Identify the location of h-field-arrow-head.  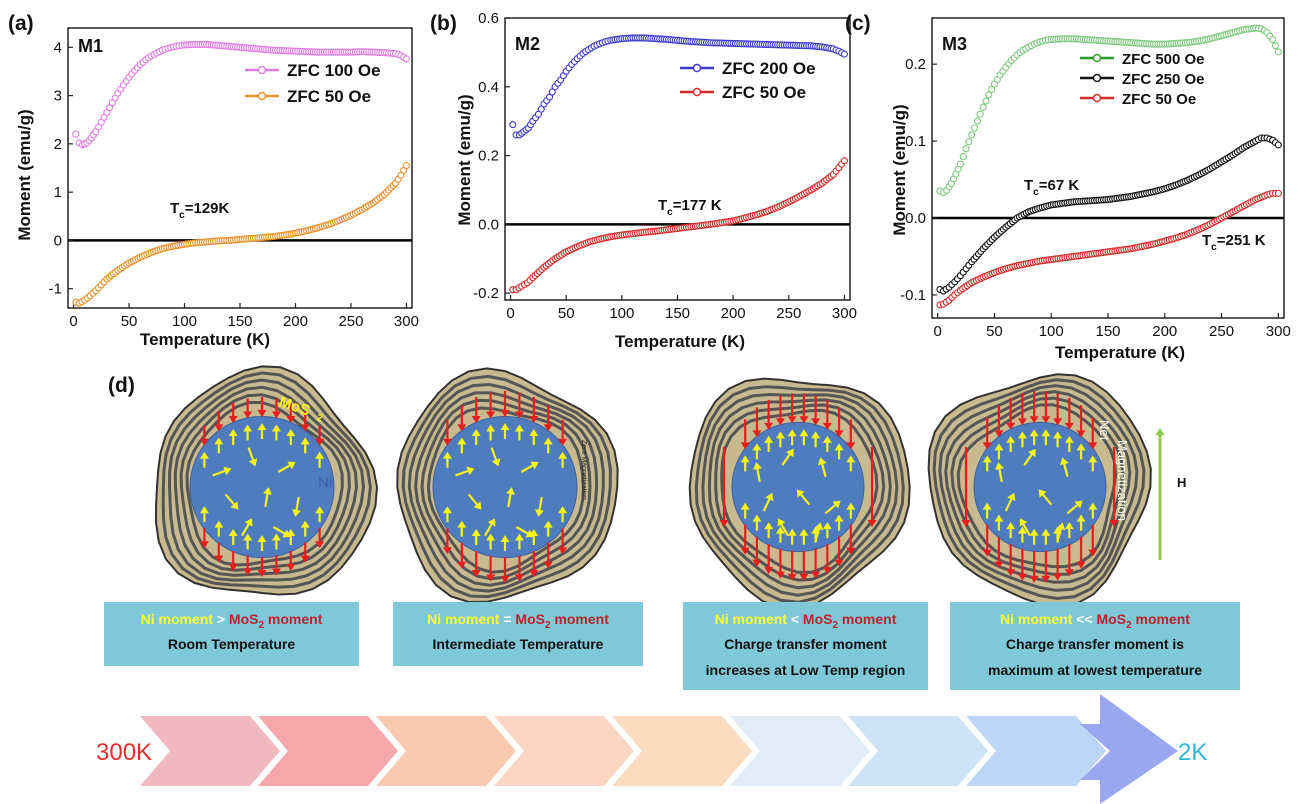
(1160, 431).